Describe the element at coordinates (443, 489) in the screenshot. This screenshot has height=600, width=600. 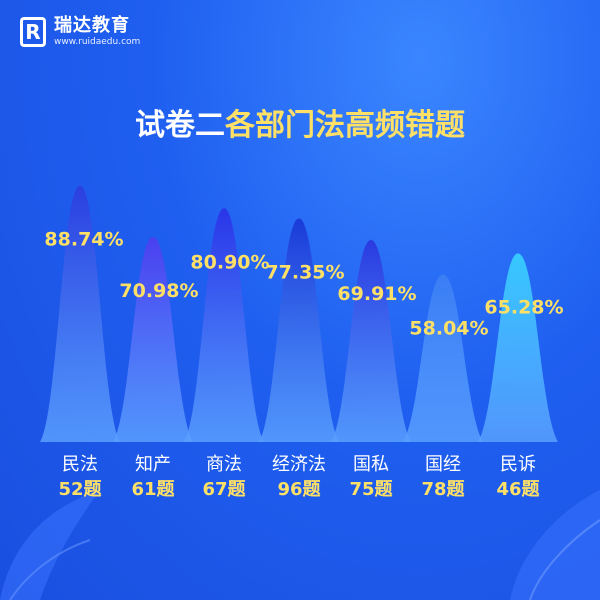
I see `count-label: 78题` at that location.